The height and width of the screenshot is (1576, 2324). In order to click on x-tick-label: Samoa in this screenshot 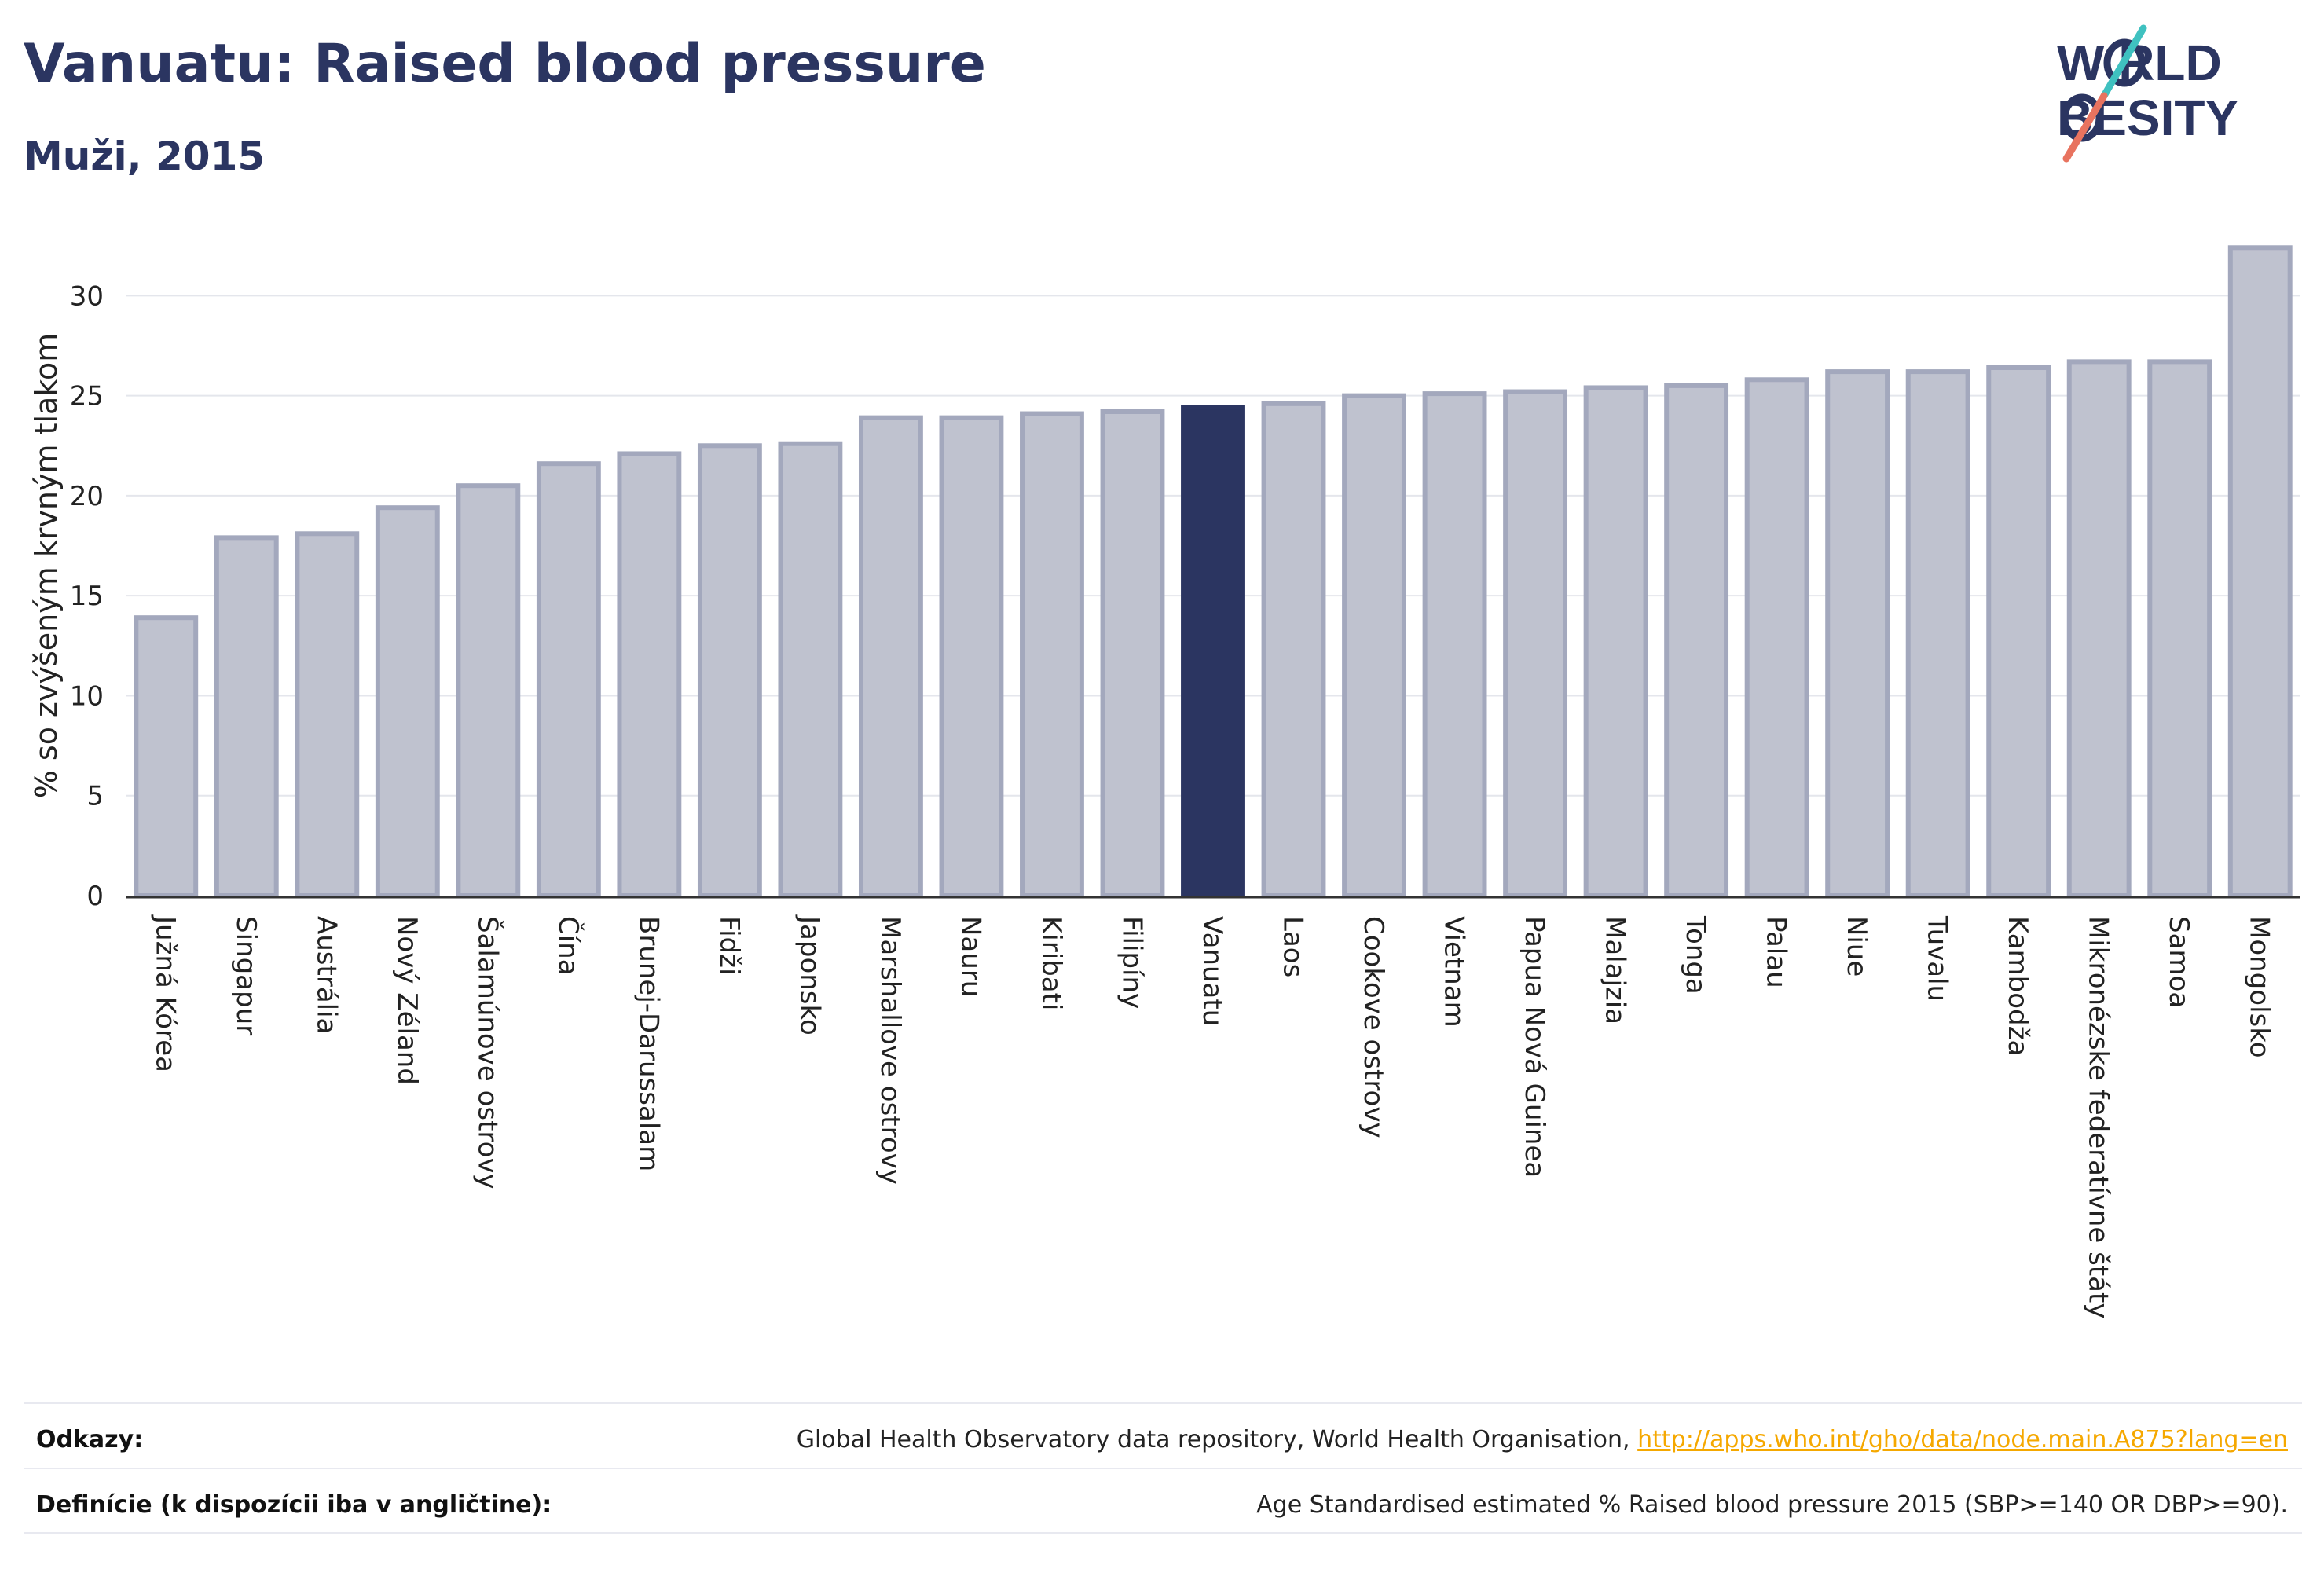, I will do `click(2178, 962)`.